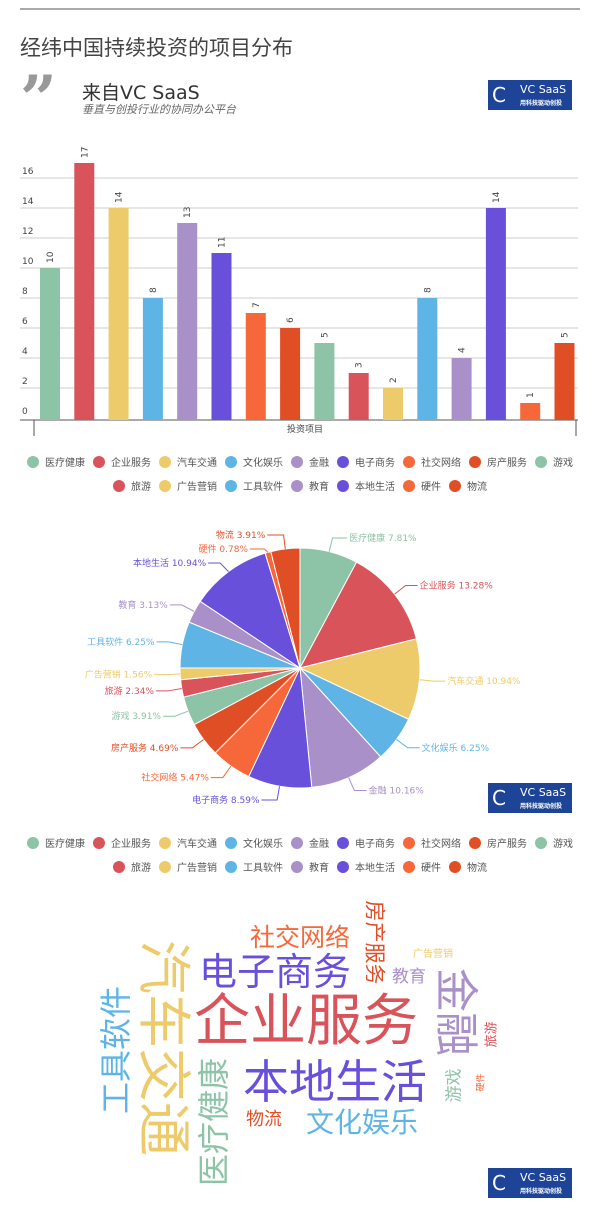  What do you see at coordinates (358, 396) in the screenshot?
I see `bar-旅游` at bounding box center [358, 396].